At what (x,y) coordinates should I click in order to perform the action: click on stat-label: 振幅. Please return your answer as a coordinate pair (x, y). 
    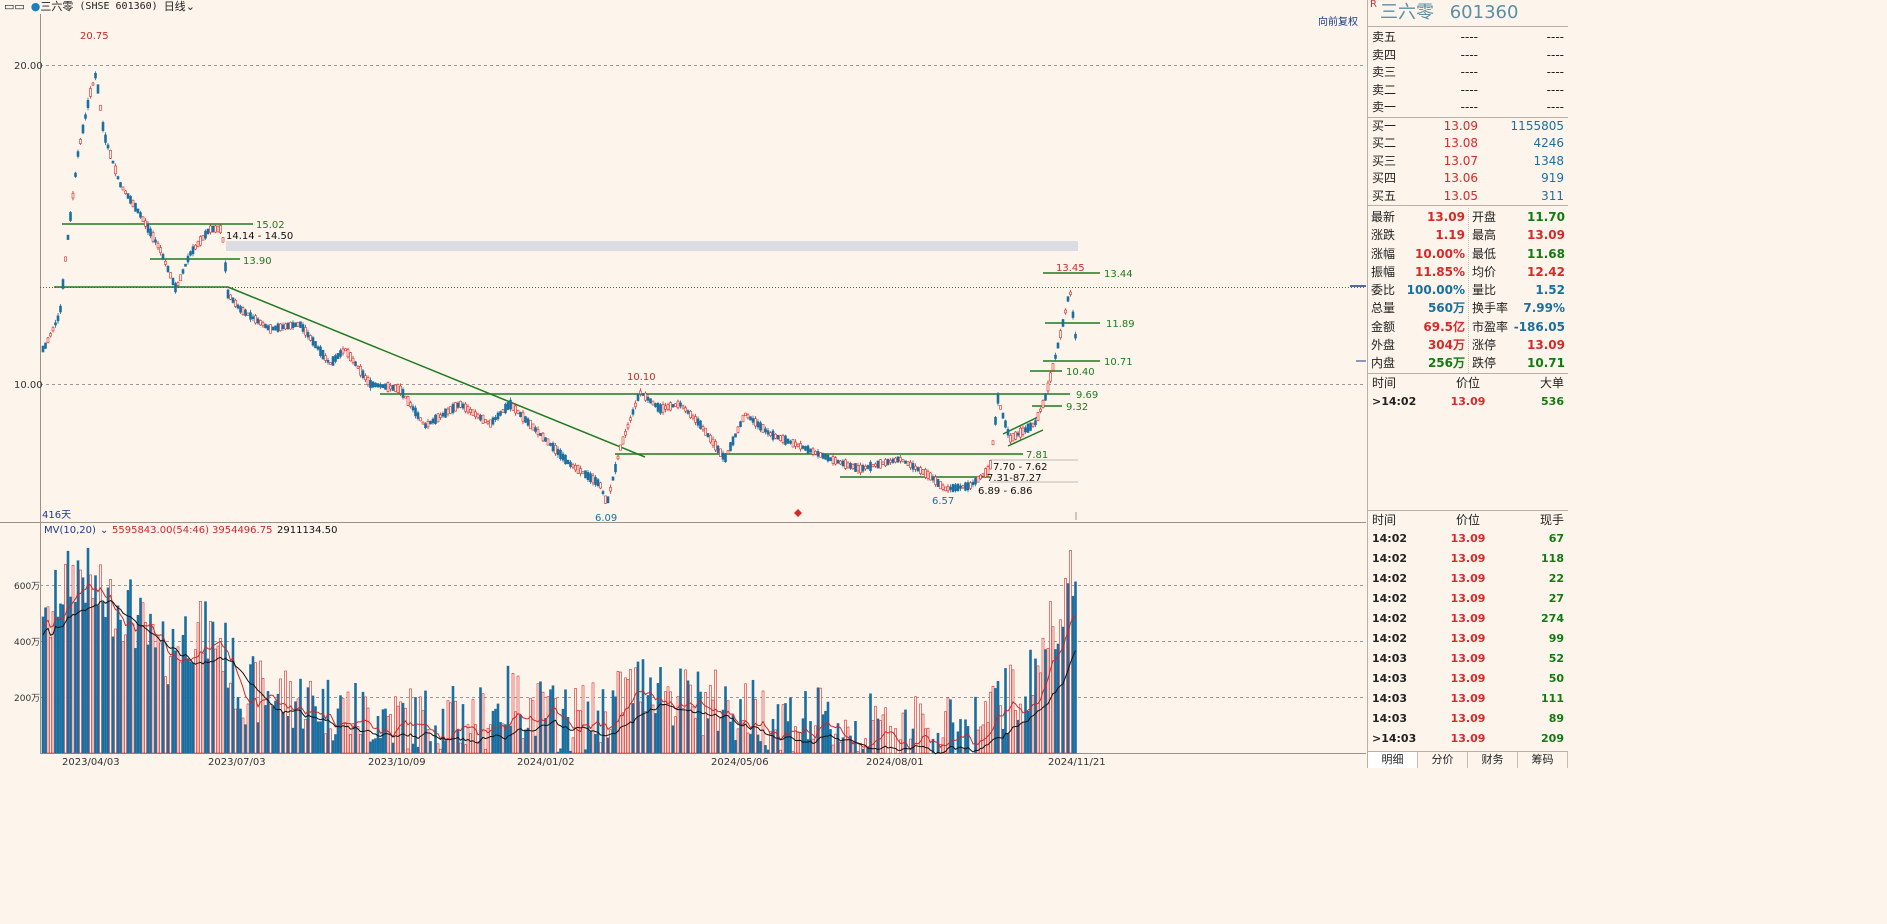
    Looking at the image, I should click on (1383, 271).